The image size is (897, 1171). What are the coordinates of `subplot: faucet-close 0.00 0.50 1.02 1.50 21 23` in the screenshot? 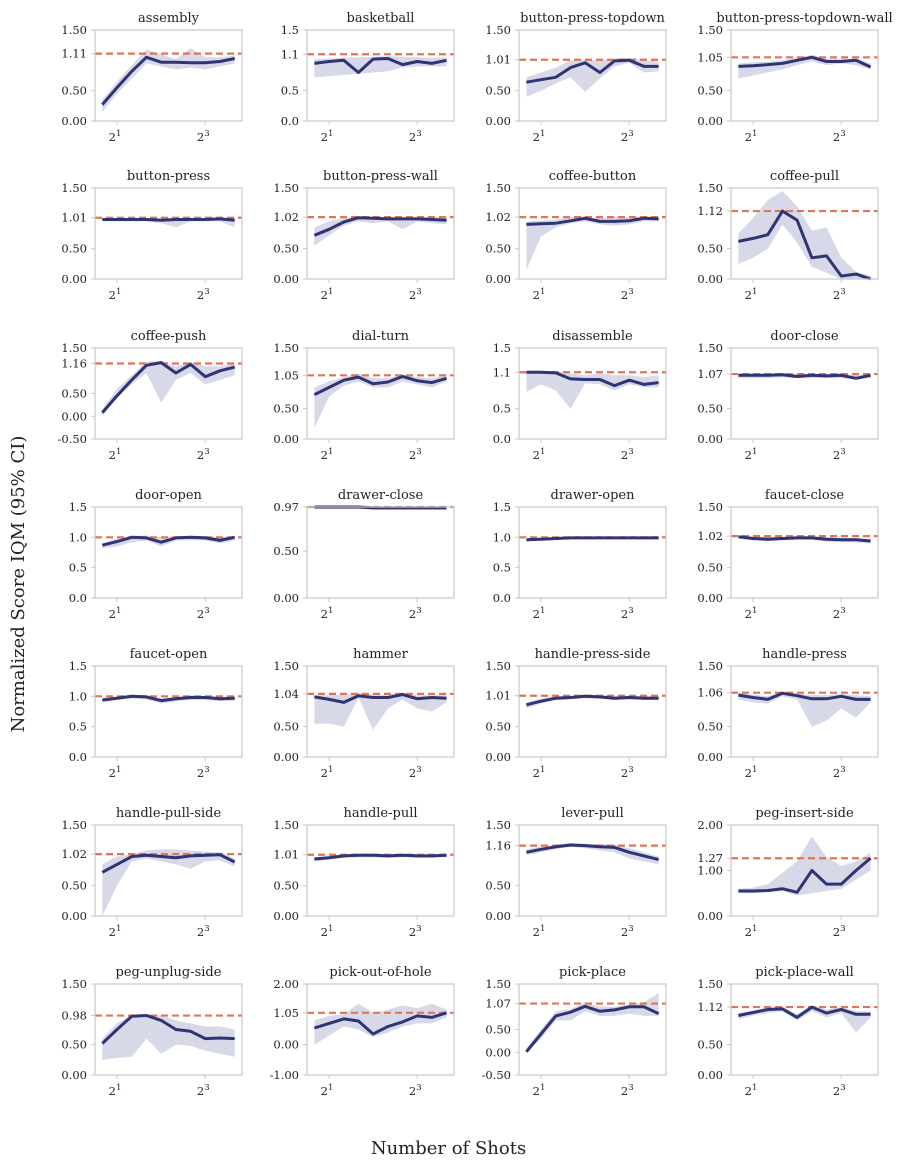 It's located at (788, 554).